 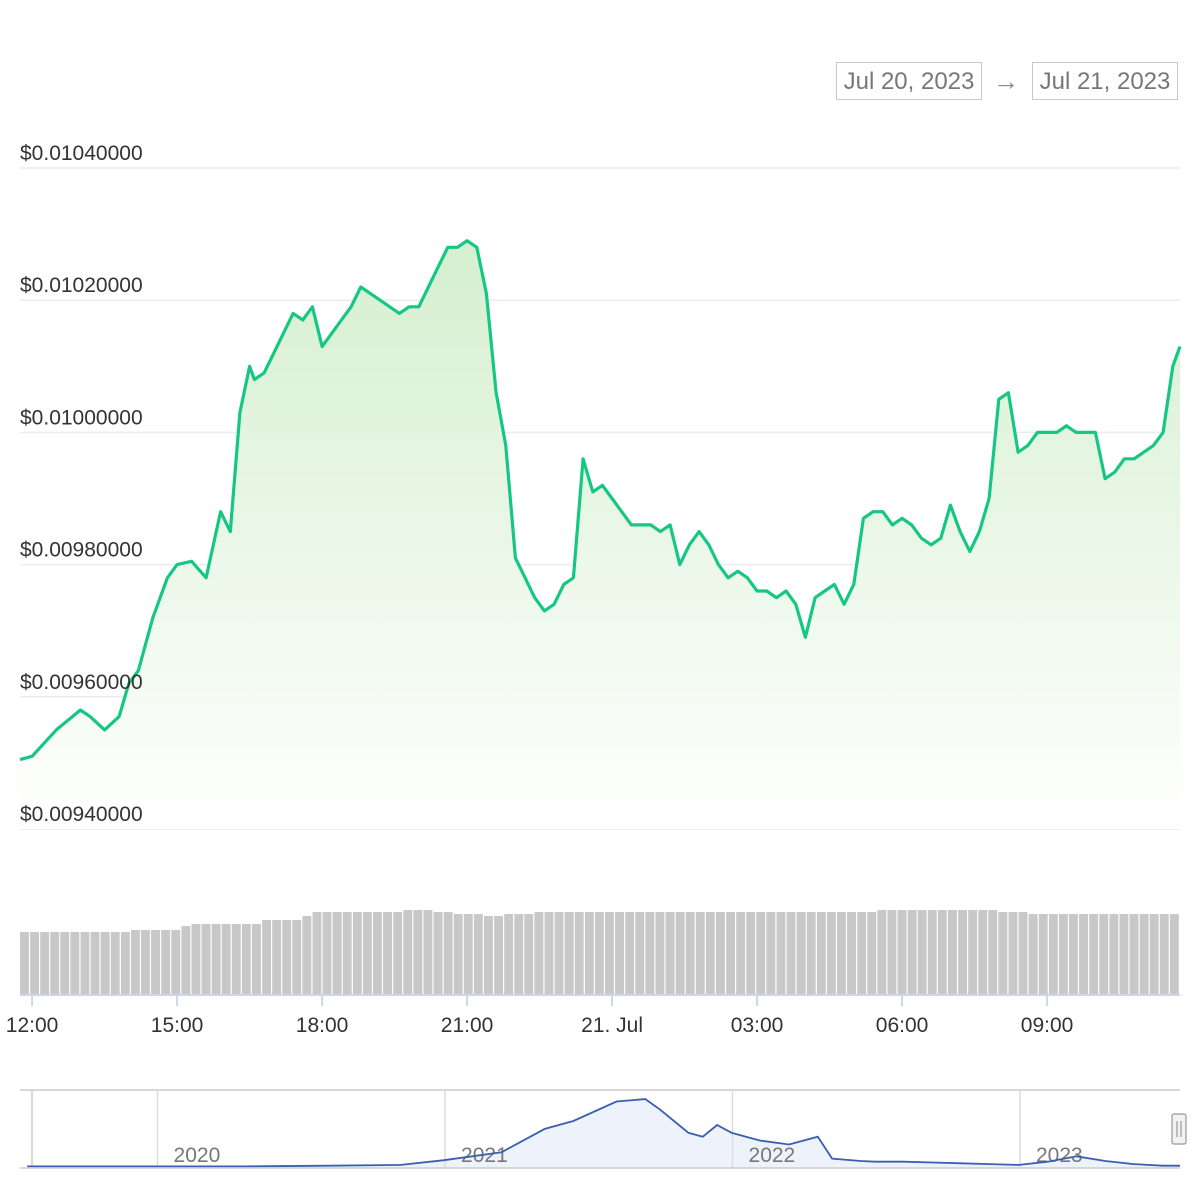 I want to click on y-tick-label: $0.01000000, so click(x=81, y=417).